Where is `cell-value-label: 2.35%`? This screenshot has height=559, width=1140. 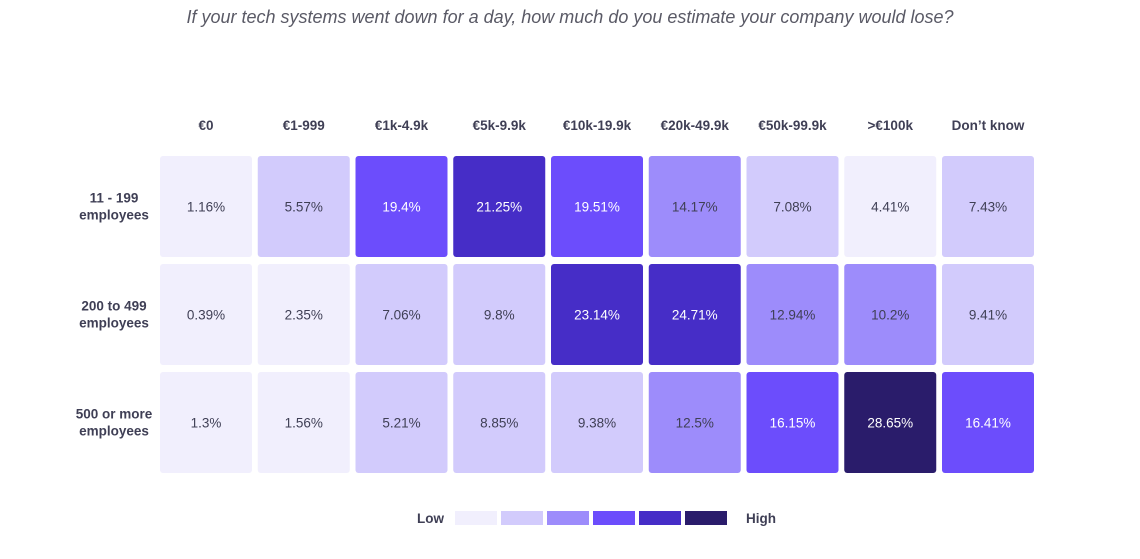 cell-value-label: 2.35% is located at coordinates (304, 315).